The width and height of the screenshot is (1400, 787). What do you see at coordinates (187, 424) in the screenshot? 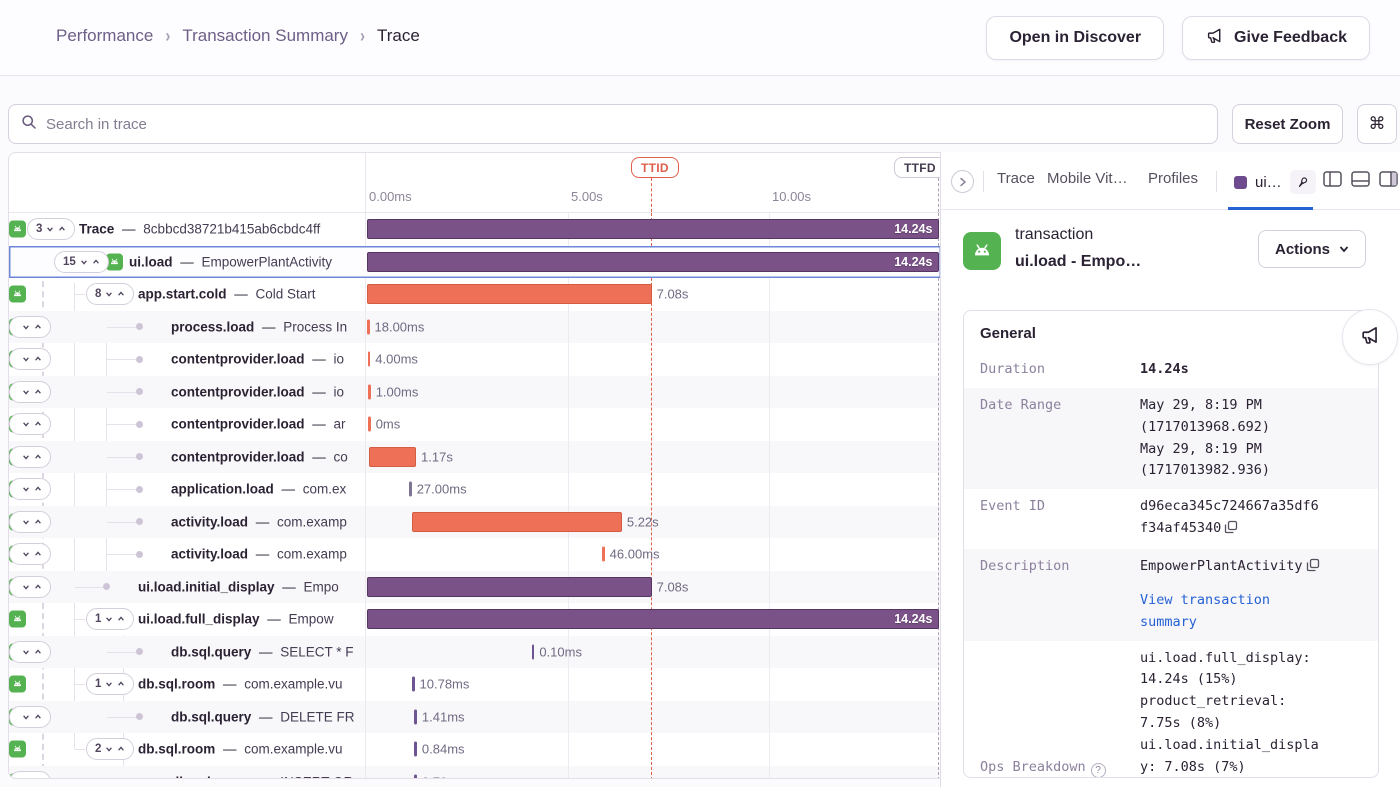
I see `span-tree-cell: contentprovider.load — ar` at bounding box center [187, 424].